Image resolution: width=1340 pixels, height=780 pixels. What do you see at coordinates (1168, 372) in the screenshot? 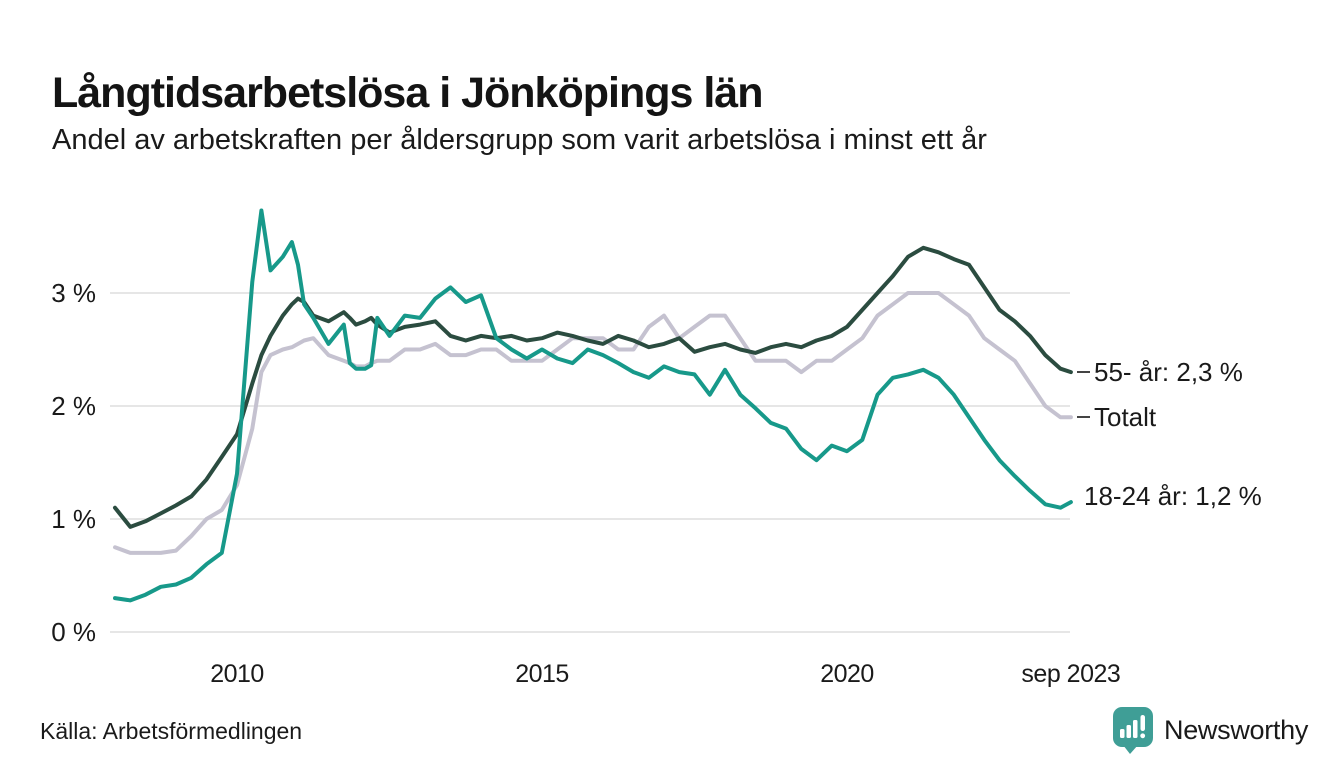
I see `series-end-label-text-55-ar: 55- år: 2,3 %` at bounding box center [1168, 372].